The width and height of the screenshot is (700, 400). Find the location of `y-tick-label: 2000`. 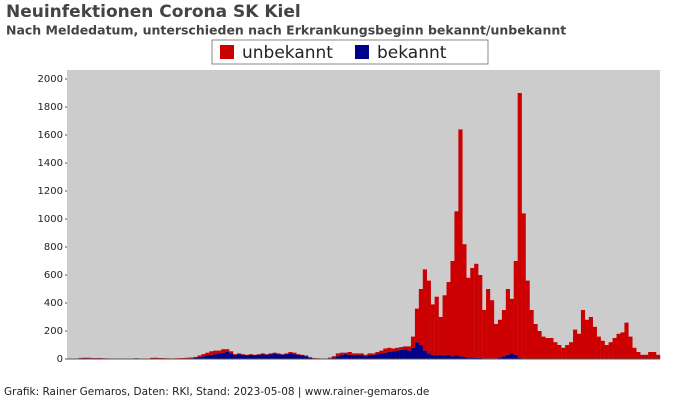

y-tick-label: 2000 is located at coordinates (50, 79).